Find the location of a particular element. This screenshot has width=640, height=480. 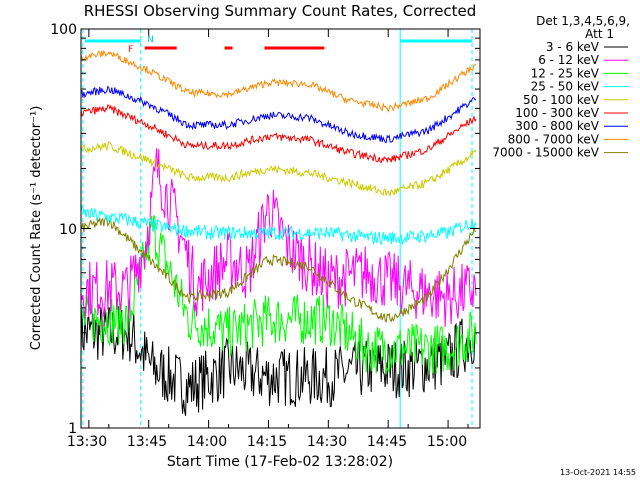

legend-label: 800 - 7000 keV is located at coordinates (554, 139).